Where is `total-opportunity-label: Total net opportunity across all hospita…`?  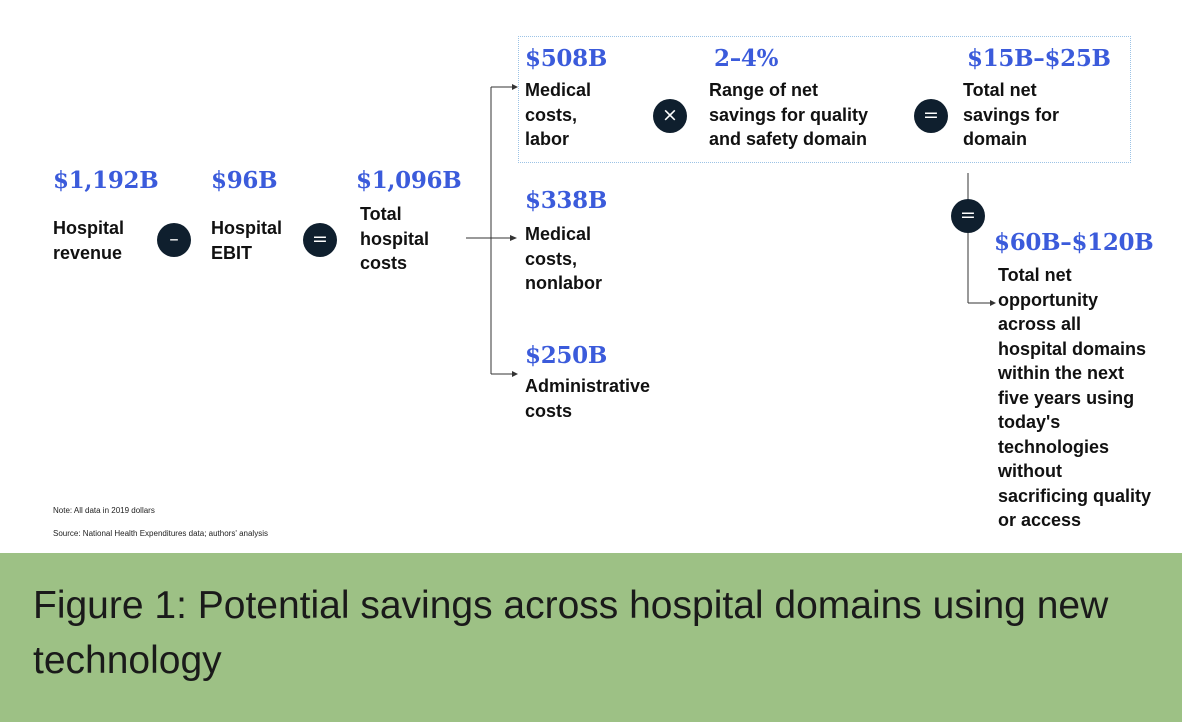
total-opportunity-label: Total net opportunity across all hospita… is located at coordinates (1075, 397).